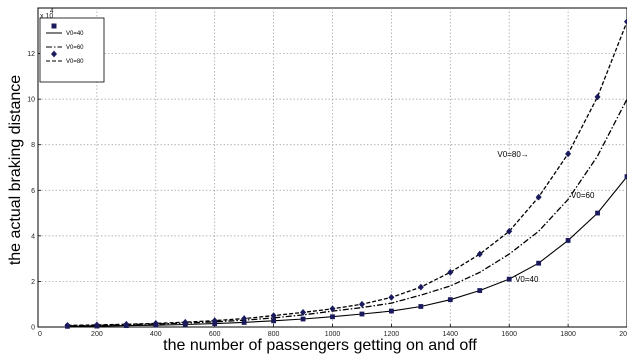 This screenshot has height=355, width=627. I want to click on legend-box, so click(72, 50).